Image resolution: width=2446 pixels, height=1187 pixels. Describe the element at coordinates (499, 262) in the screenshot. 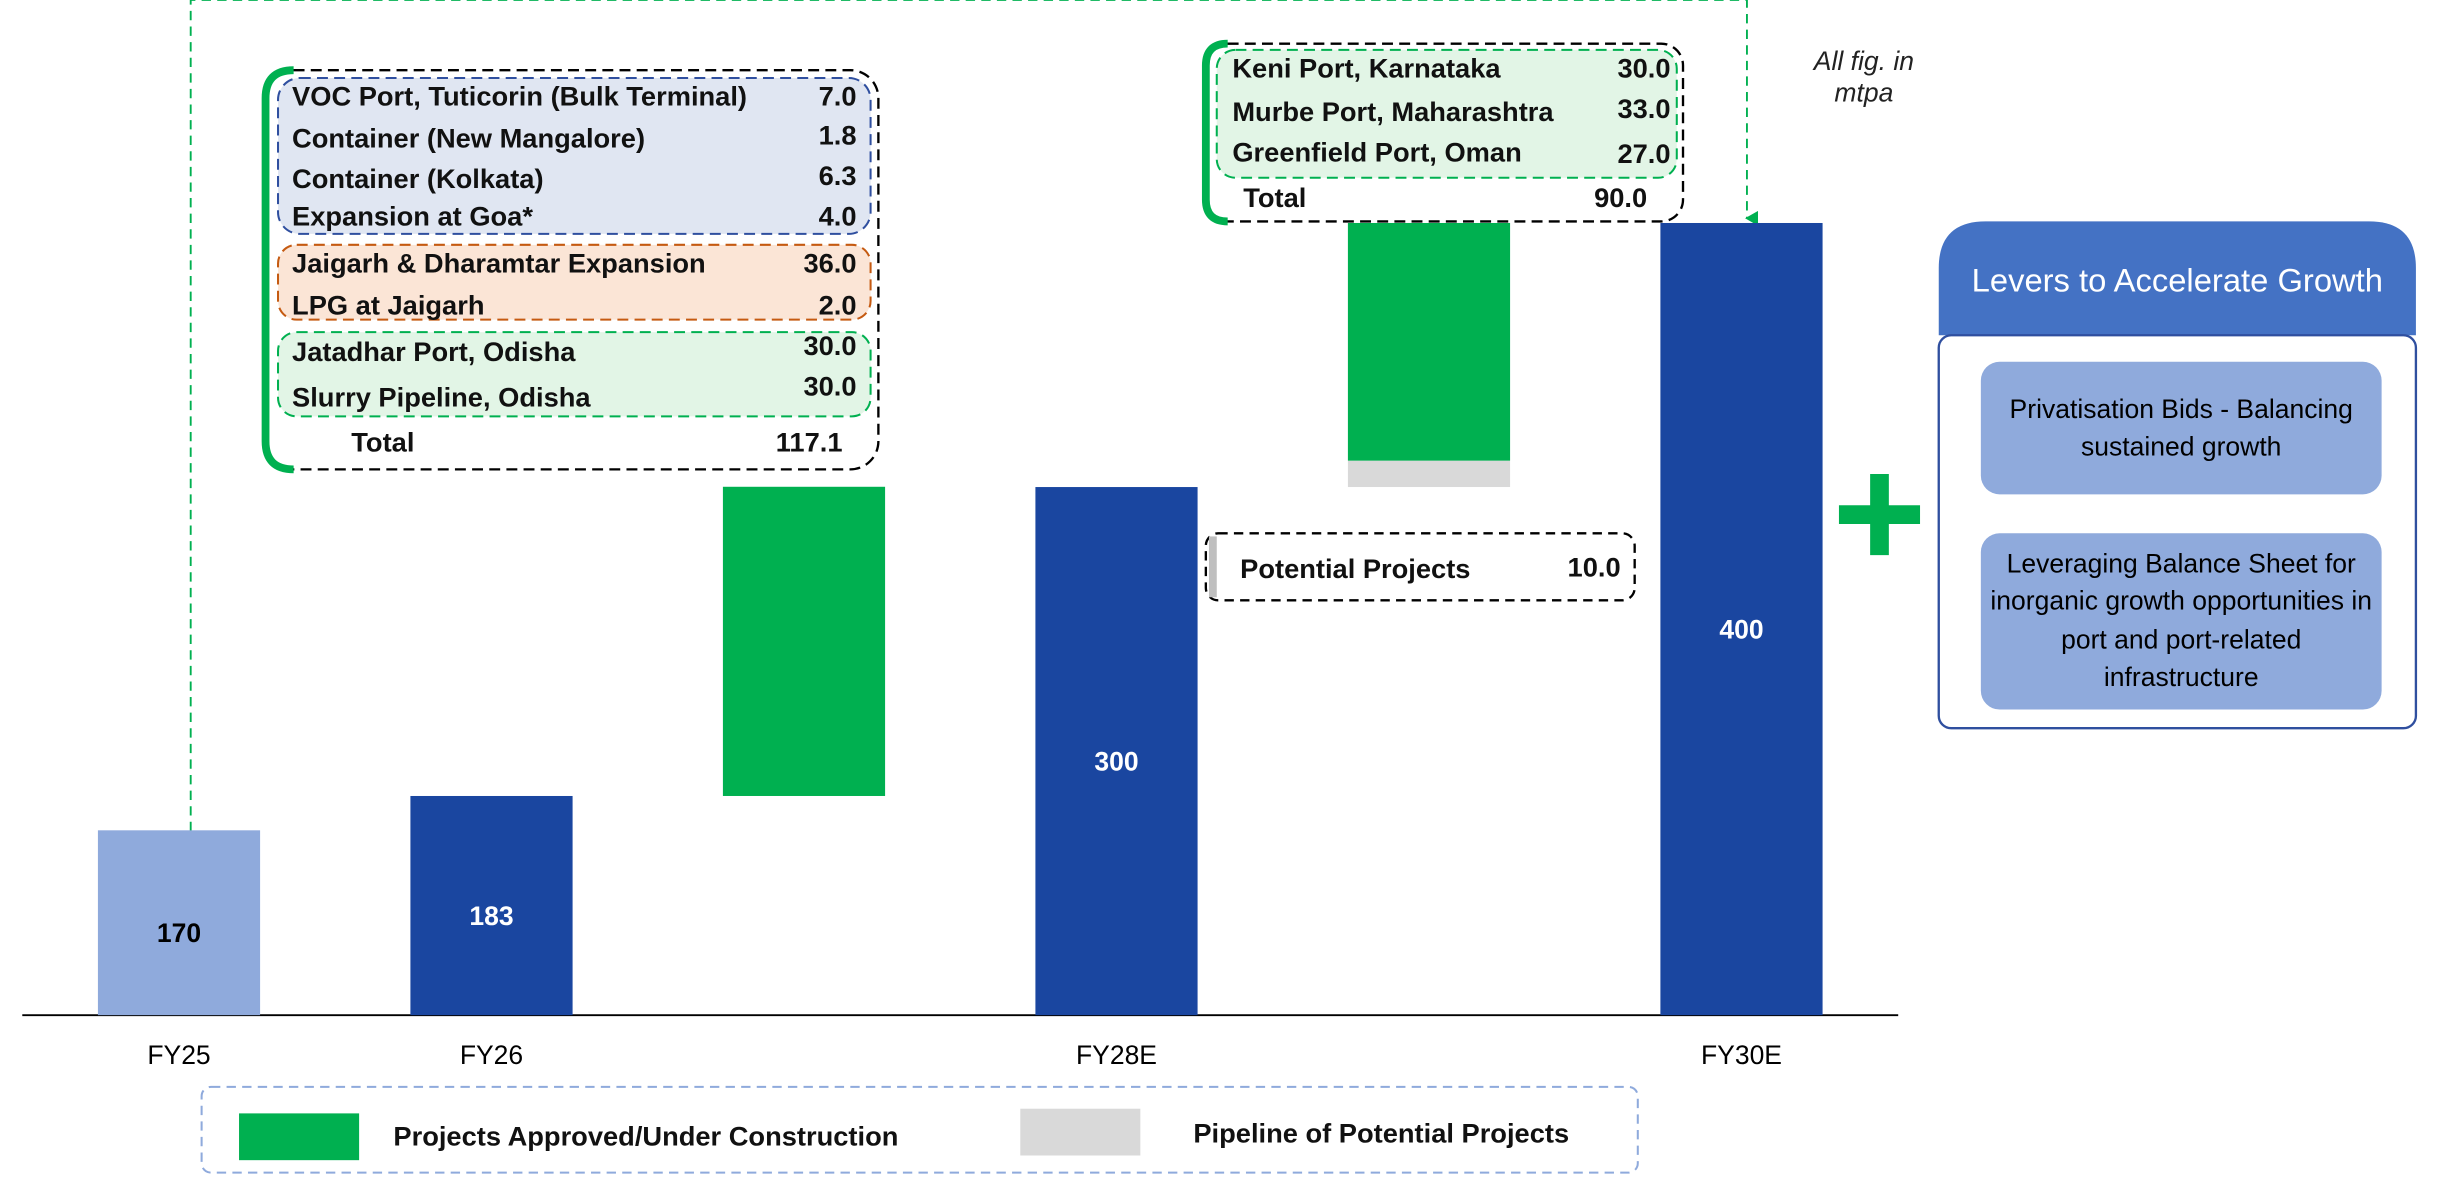

I see `item-label: Jaigarh & Dharamtar Expansion` at that location.